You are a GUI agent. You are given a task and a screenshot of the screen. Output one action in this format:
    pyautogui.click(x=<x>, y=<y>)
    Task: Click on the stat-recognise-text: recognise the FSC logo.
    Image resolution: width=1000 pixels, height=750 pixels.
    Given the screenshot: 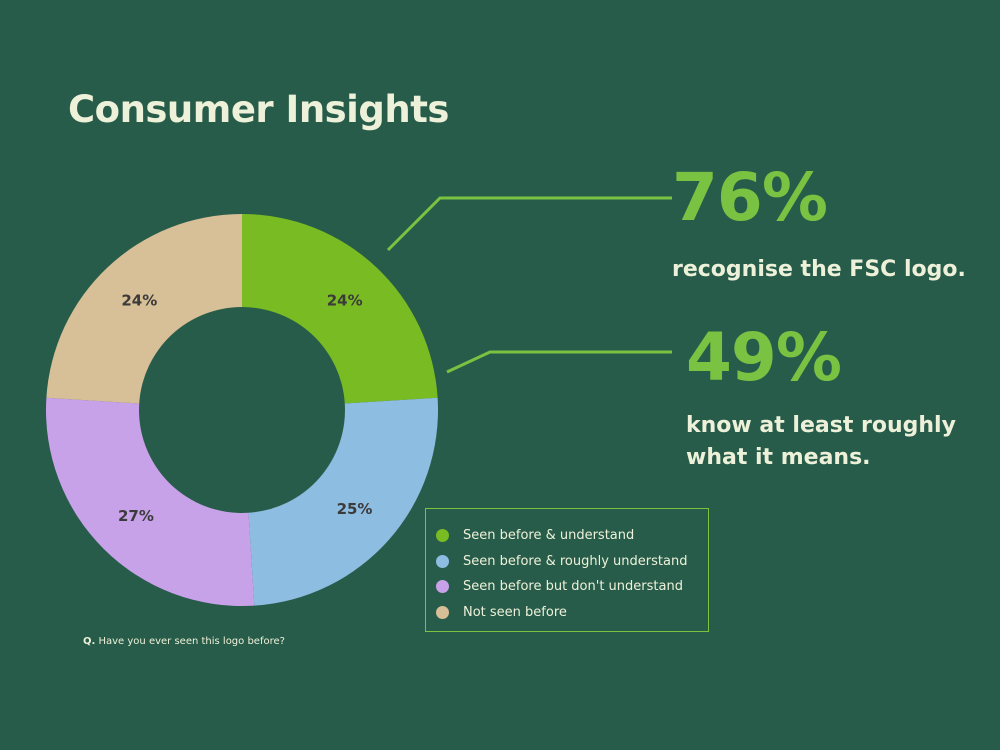 What is the action you would take?
    pyautogui.click(x=819, y=269)
    